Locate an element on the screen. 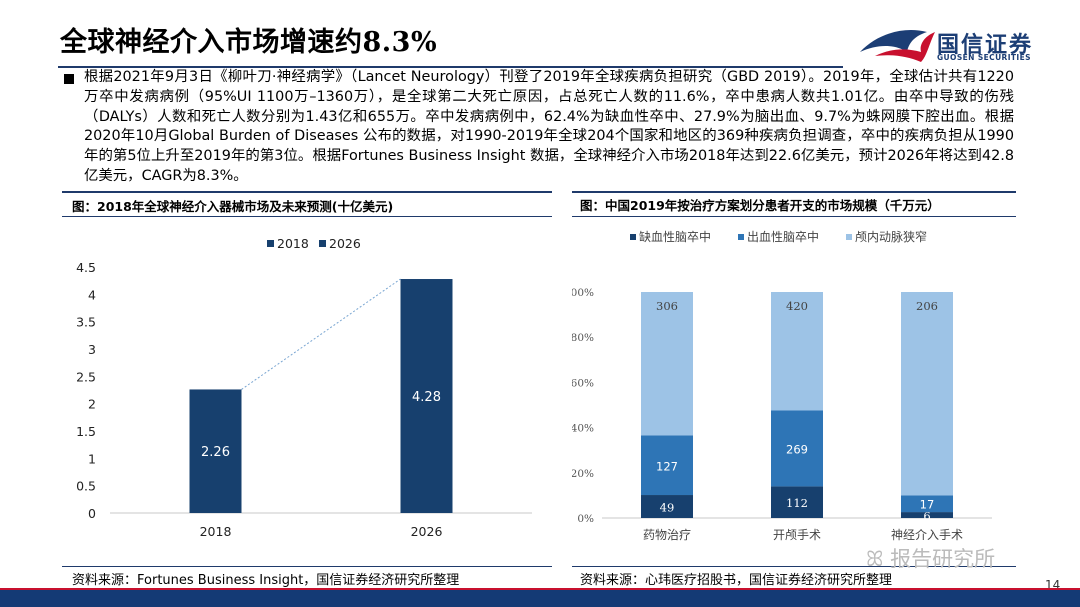 The height and width of the screenshot is (607, 1080). right-bar-value-label: 6 is located at coordinates (926, 516).